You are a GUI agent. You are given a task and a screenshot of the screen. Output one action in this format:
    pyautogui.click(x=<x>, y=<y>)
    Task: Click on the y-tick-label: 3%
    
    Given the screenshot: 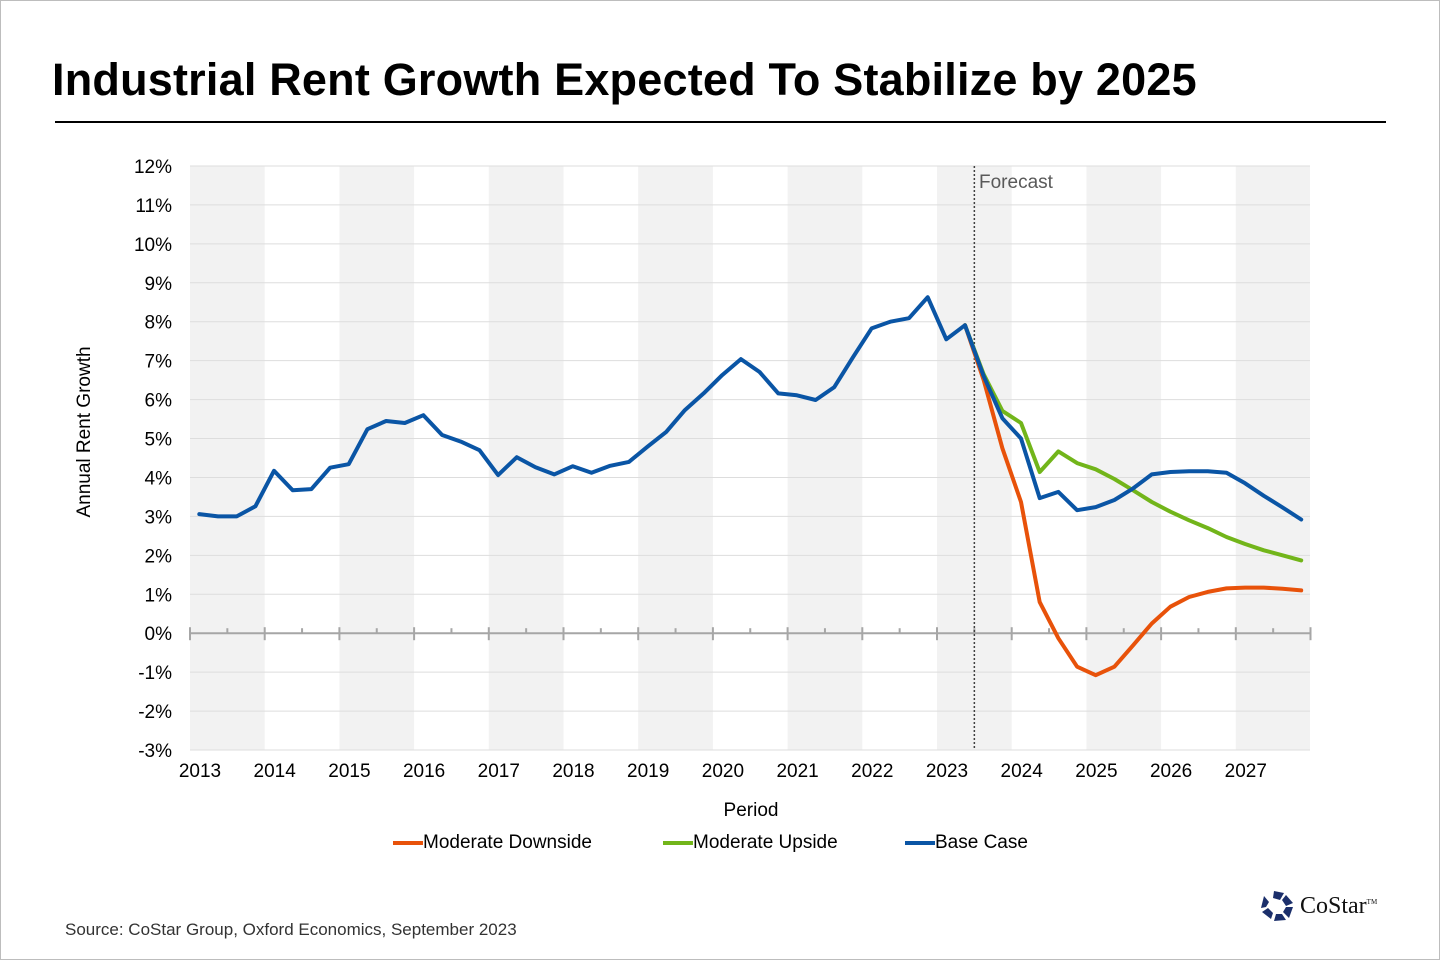 What is the action you would take?
    pyautogui.click(x=159, y=517)
    